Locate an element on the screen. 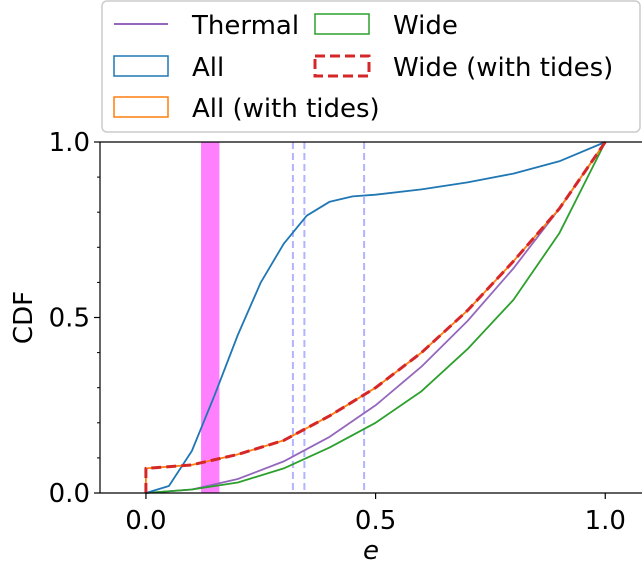 This screenshot has height=563, width=642. reference-lines-layer is located at coordinates (328, 317).